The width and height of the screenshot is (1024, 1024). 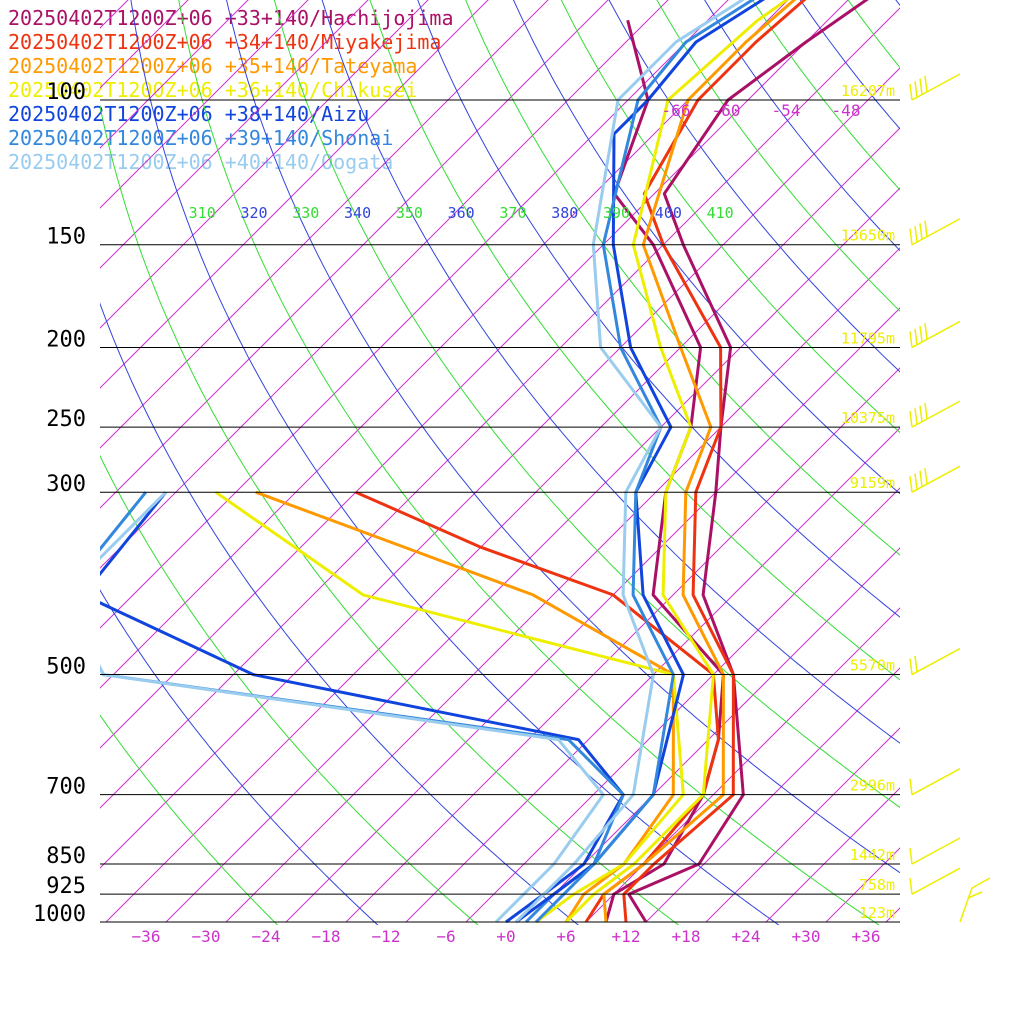 What do you see at coordinates (664, 471) in the screenshot?
I see `dewpoint-profile-line` at bounding box center [664, 471].